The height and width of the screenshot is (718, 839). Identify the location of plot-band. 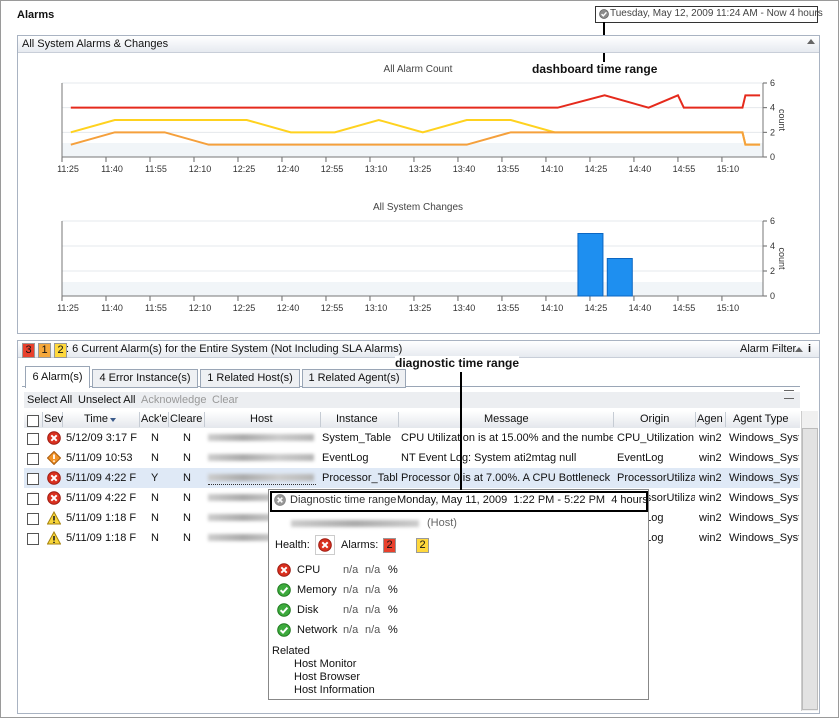
(412, 289).